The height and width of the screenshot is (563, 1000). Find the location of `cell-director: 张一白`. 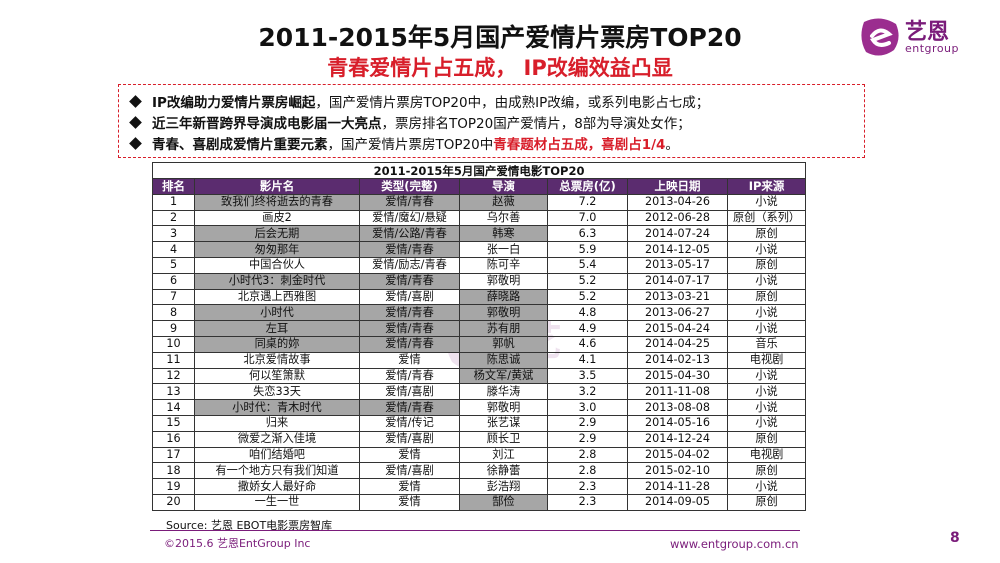

cell-director: 张一白 is located at coordinates (503, 249).